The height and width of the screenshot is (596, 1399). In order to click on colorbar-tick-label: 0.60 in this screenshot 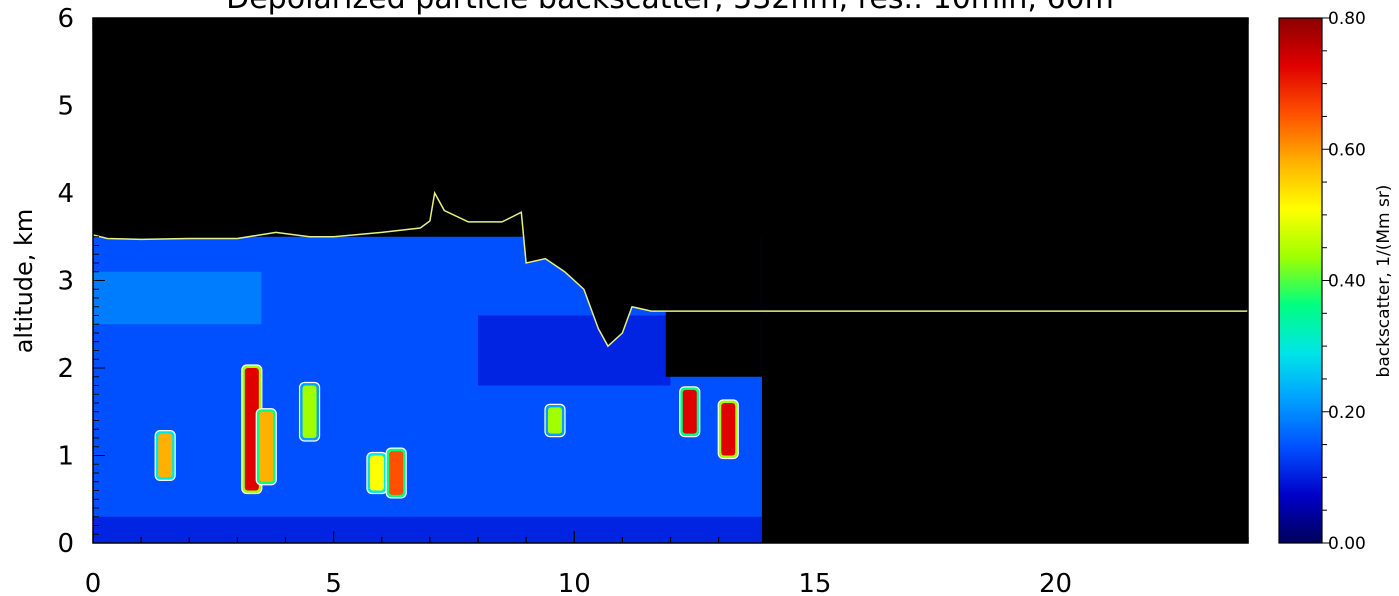, I will do `click(1347, 150)`.